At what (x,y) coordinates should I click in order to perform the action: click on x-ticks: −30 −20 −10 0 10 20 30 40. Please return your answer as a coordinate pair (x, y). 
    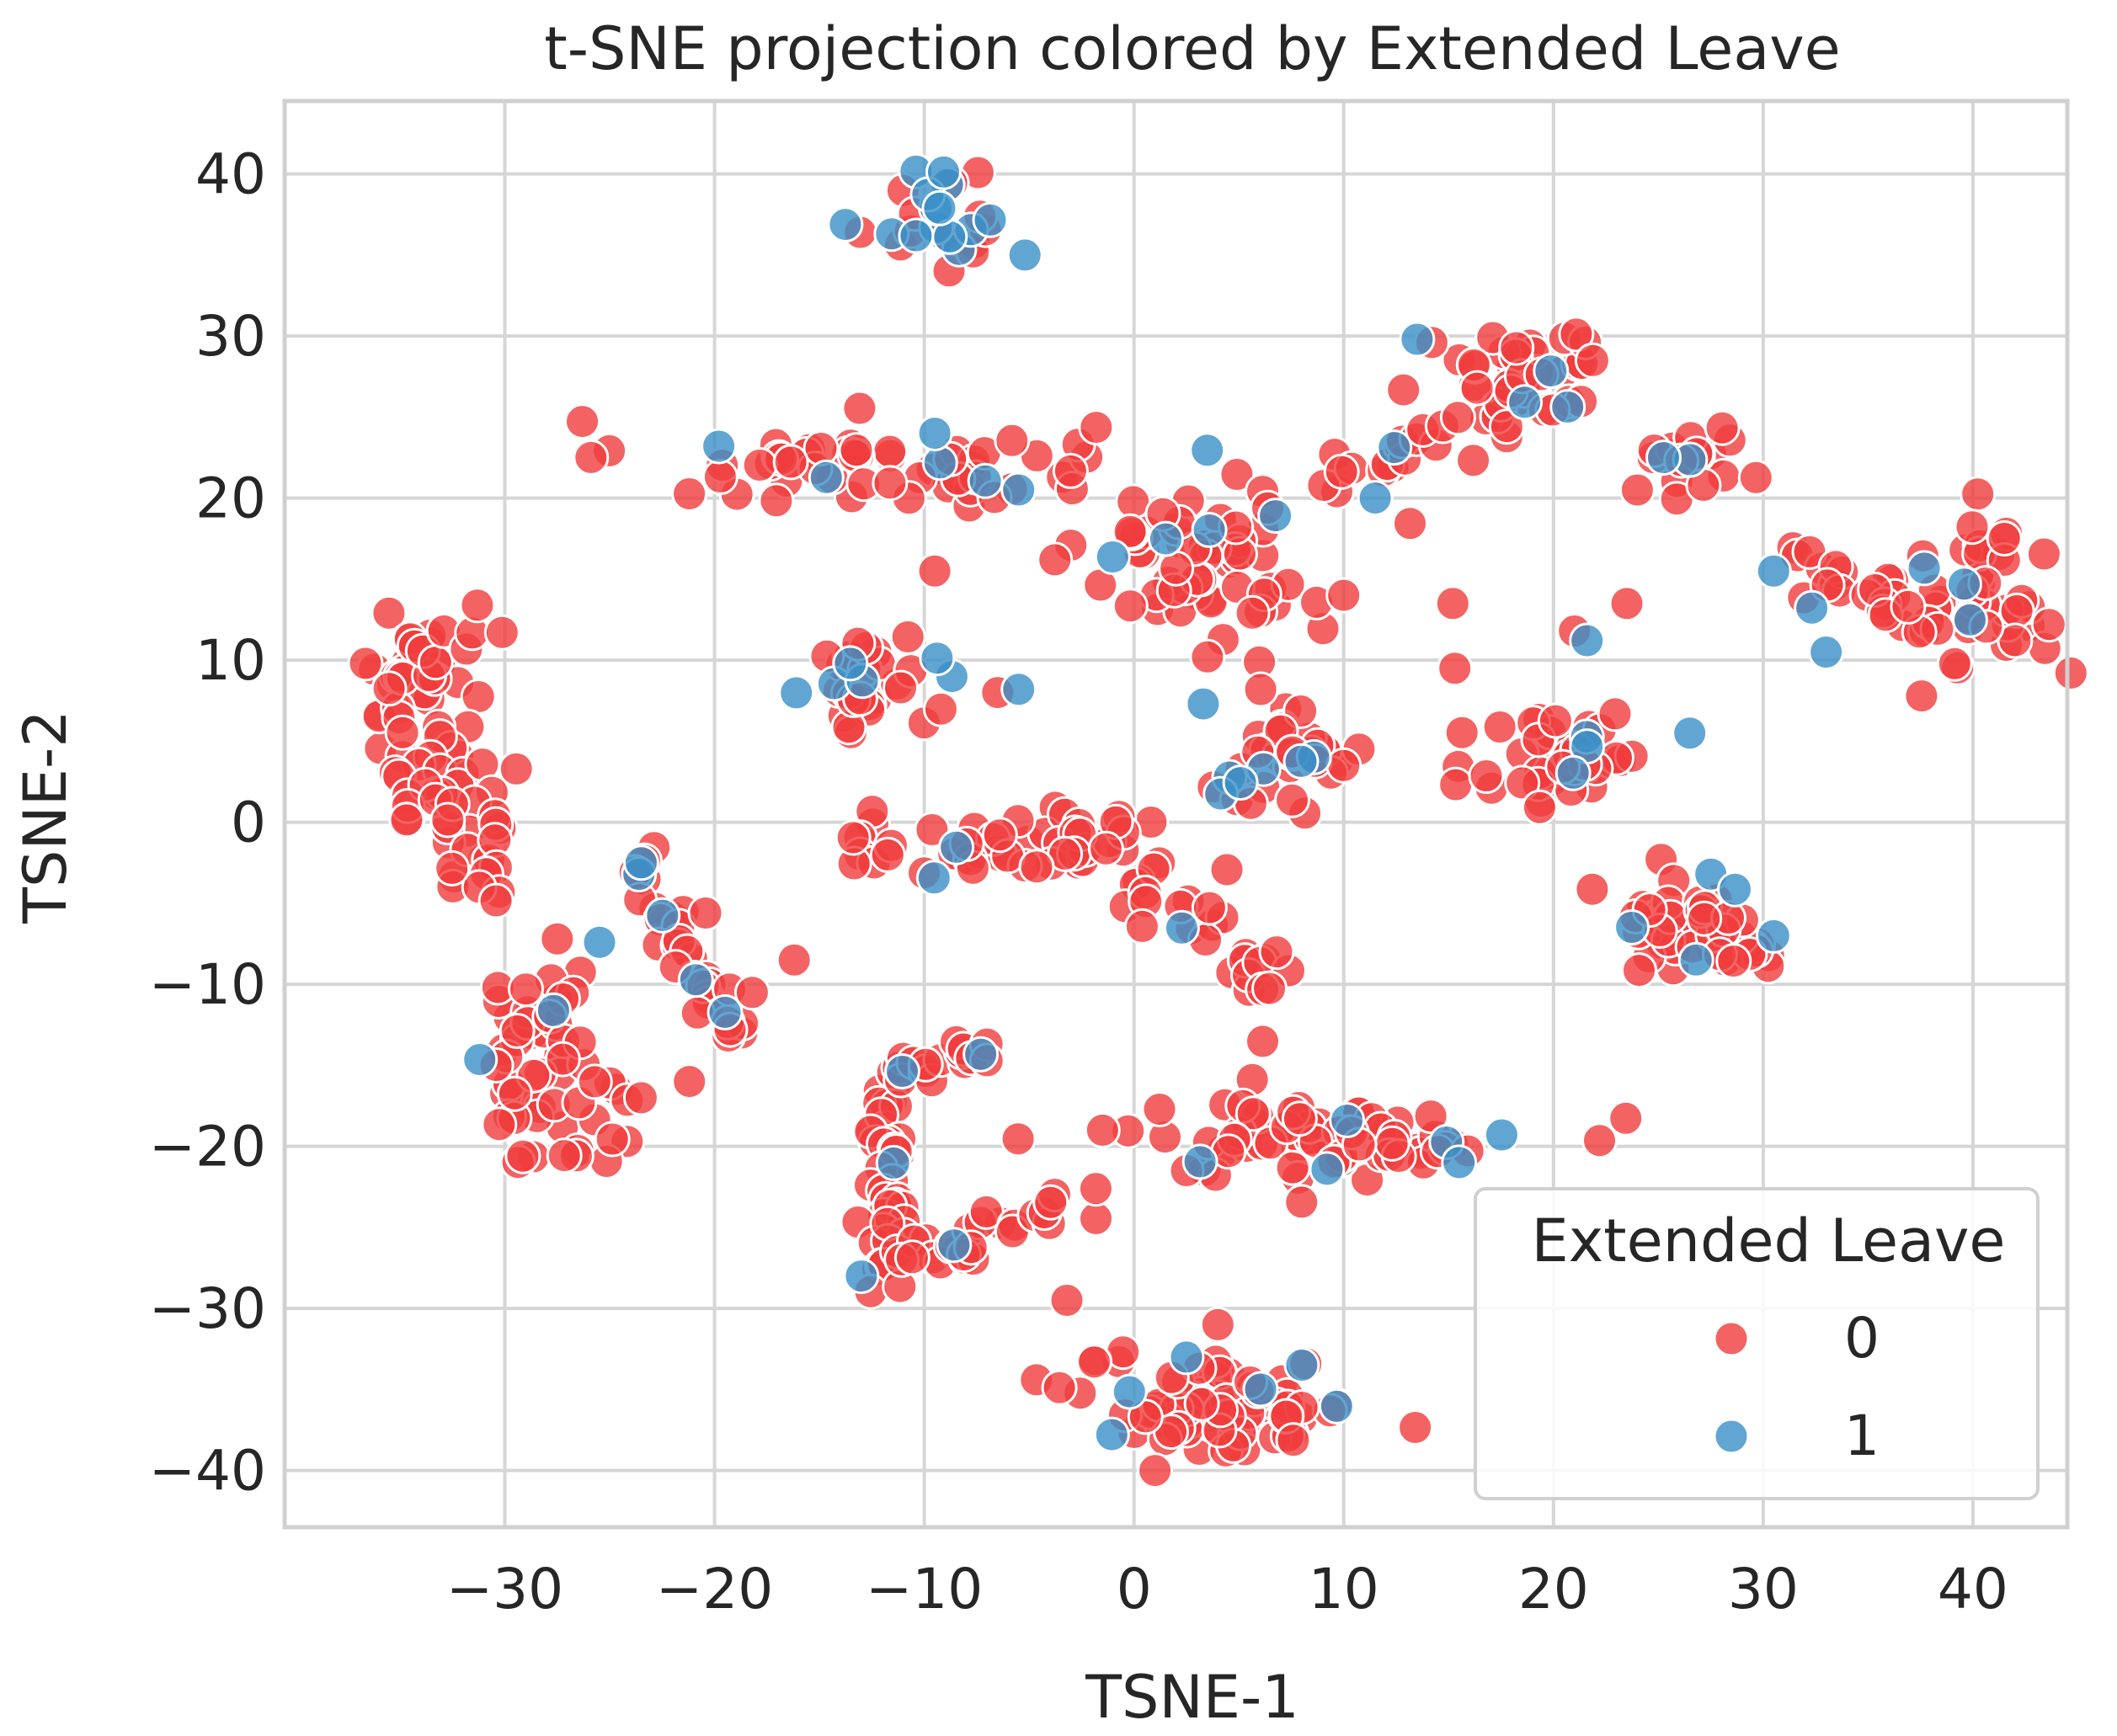
    Looking at the image, I should click on (1227, 1589).